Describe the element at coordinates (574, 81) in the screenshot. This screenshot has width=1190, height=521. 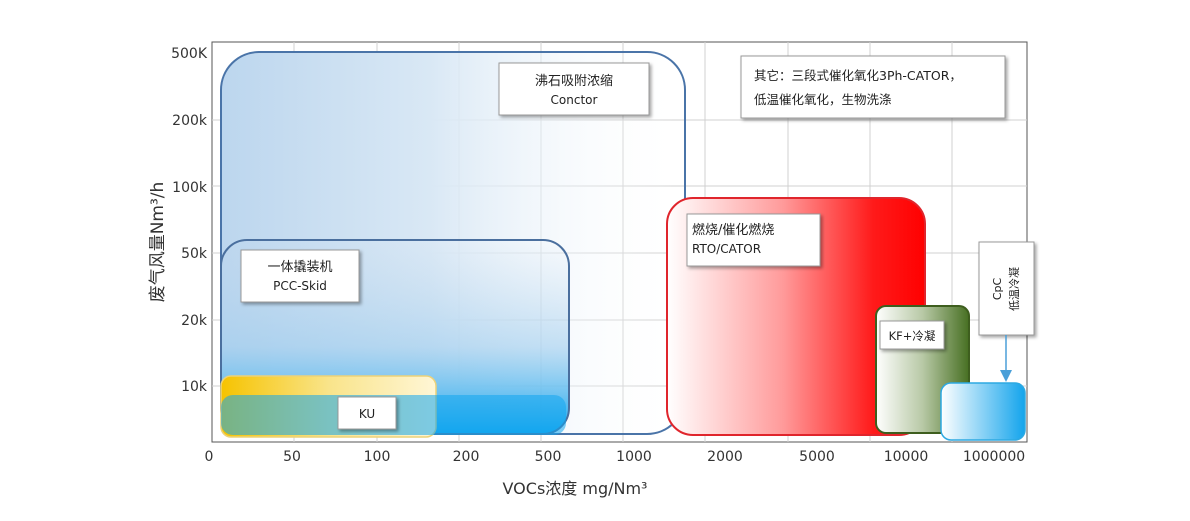
I see `label-conctor-cn: 沸石吸附浓缩` at that location.